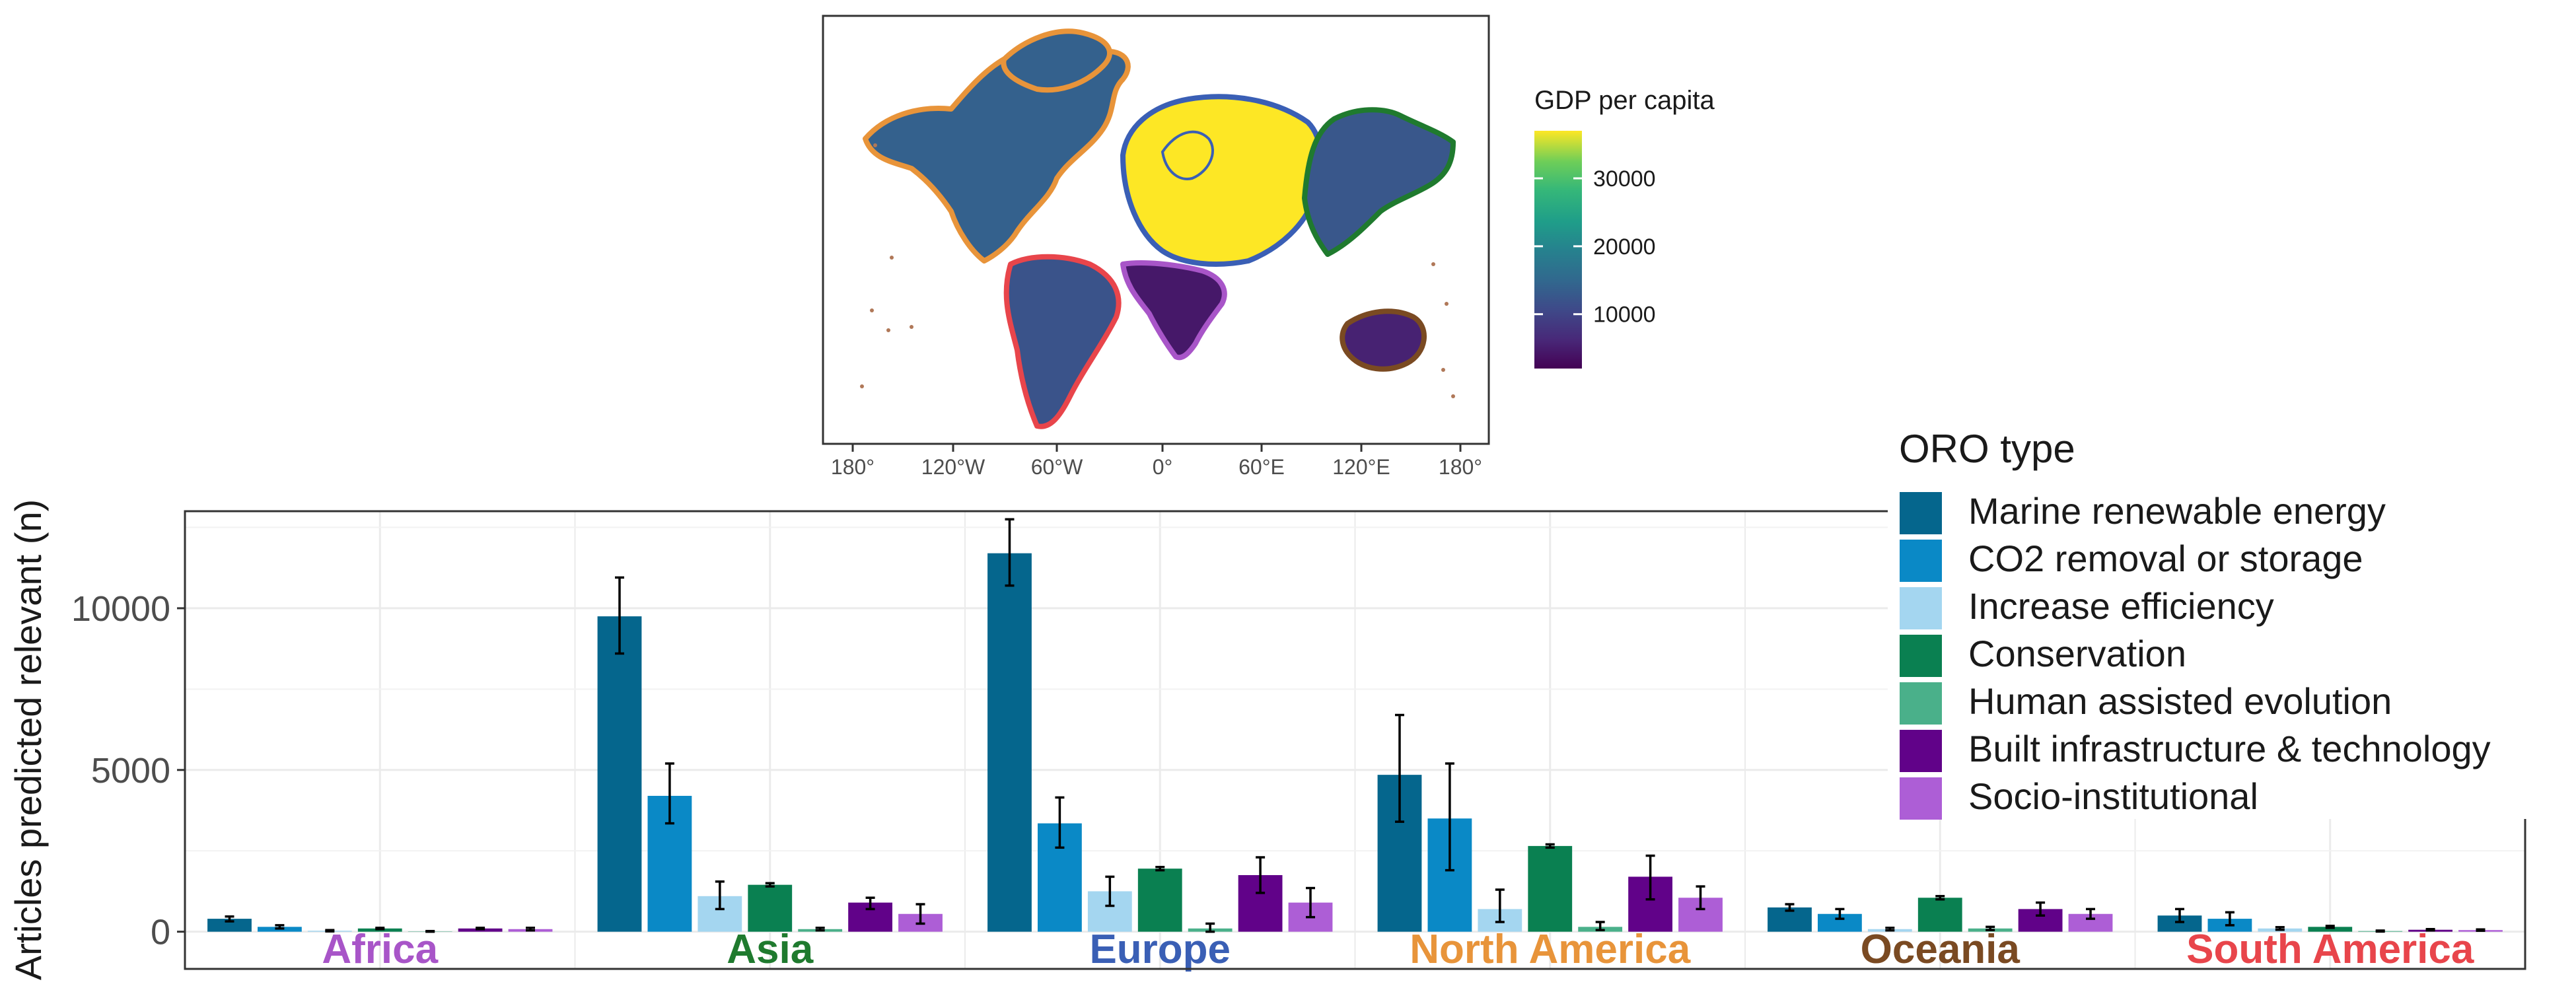 The width and height of the screenshot is (2576, 994). I want to click on category-label: North America, so click(1550, 950).